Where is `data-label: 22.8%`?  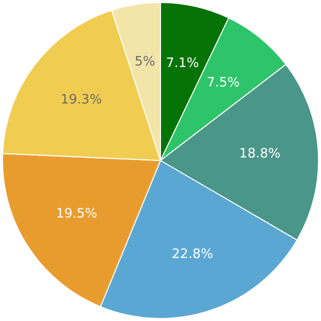
data-label: 22.8% is located at coordinates (193, 254).